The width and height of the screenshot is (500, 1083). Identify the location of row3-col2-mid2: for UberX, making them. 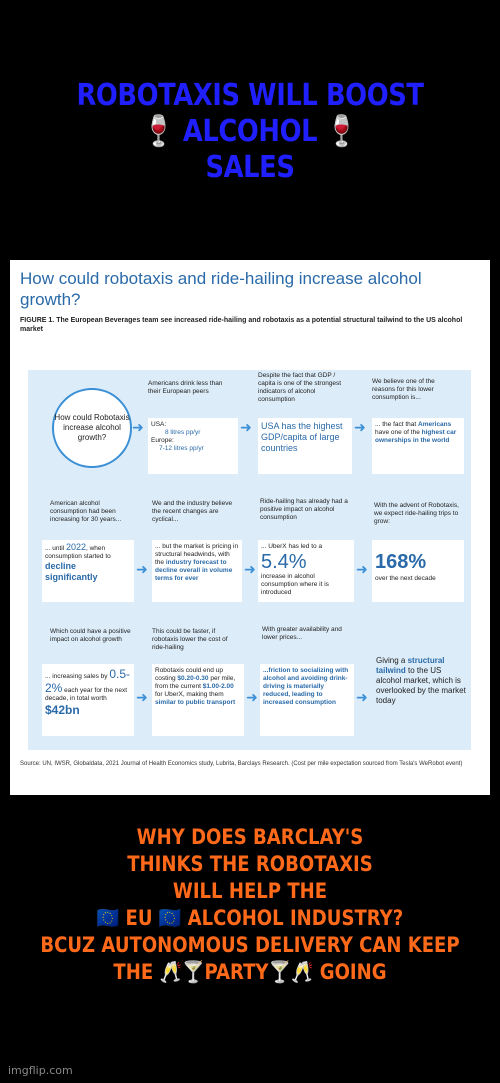
(189, 694).